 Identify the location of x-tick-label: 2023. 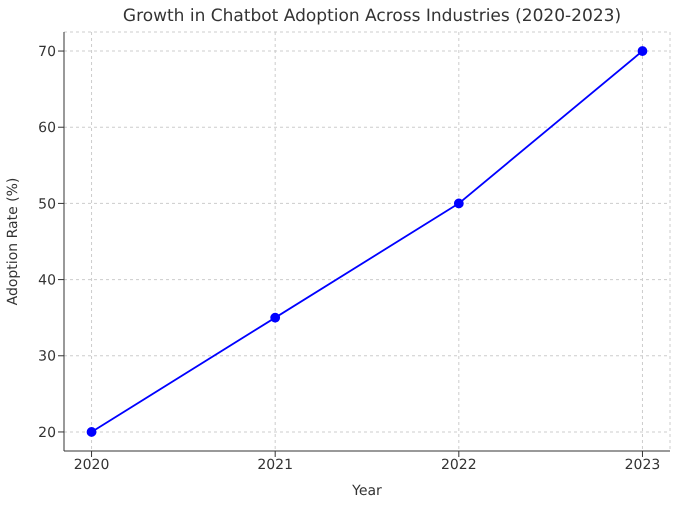
(642, 464).